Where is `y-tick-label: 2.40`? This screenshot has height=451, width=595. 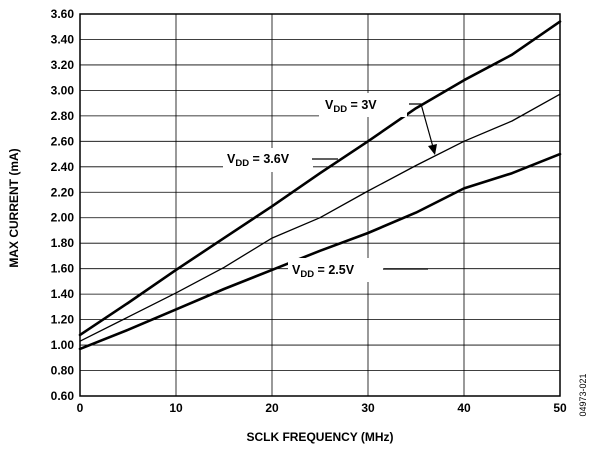
y-tick-label: 2.40 is located at coordinates (63, 167).